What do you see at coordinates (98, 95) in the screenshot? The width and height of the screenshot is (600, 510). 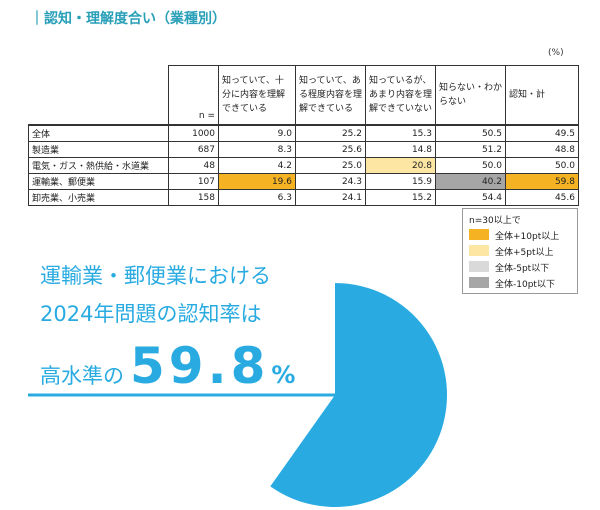 I see `header-cell` at bounding box center [98, 95].